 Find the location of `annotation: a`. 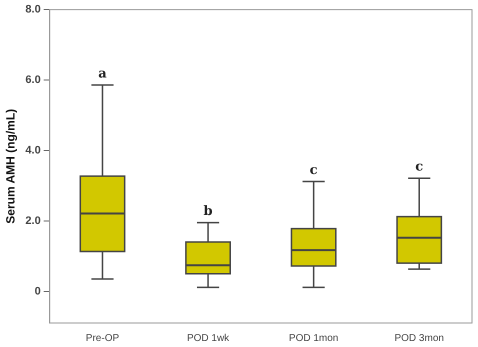

annotation: a is located at coordinates (103, 74).